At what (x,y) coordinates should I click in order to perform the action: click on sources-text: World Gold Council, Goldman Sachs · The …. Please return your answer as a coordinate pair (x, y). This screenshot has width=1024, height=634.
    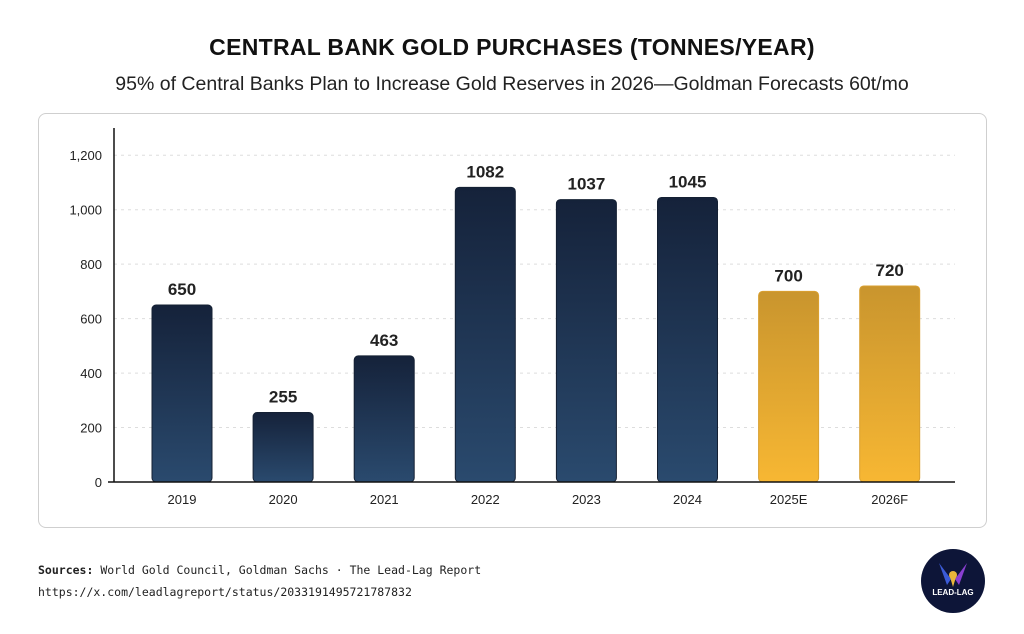
    Looking at the image, I should click on (287, 570).